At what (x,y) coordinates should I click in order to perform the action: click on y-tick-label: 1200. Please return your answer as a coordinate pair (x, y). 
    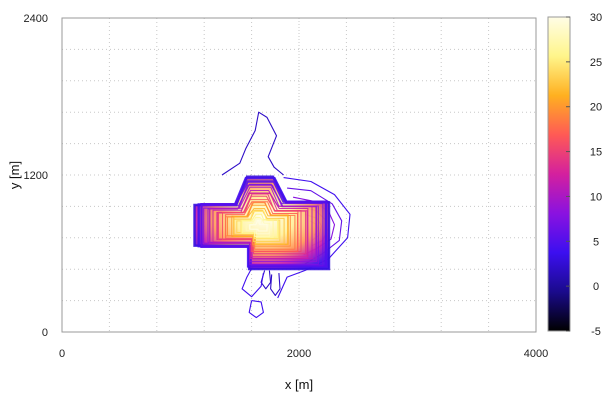
    Looking at the image, I should click on (36, 176).